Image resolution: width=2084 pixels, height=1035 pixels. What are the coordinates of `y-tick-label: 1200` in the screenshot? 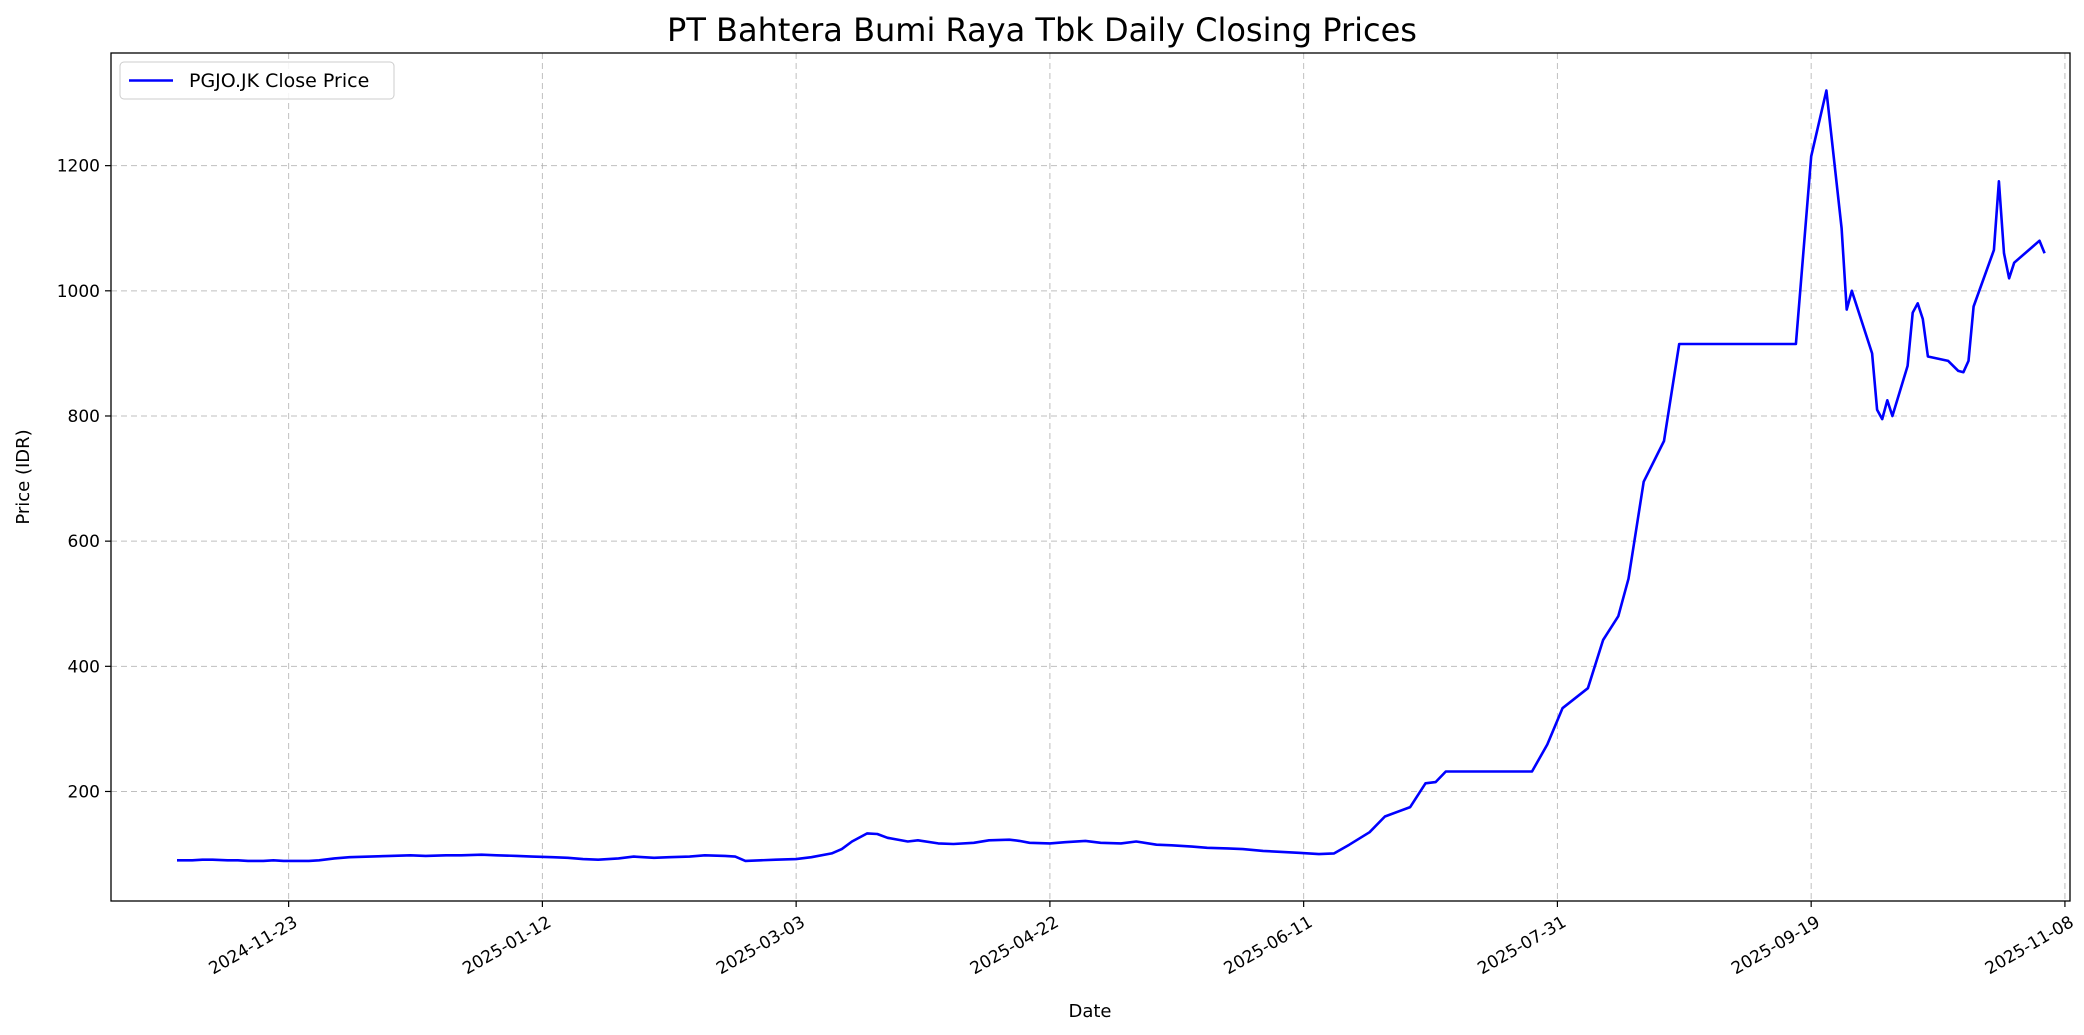 It's located at (78, 167).